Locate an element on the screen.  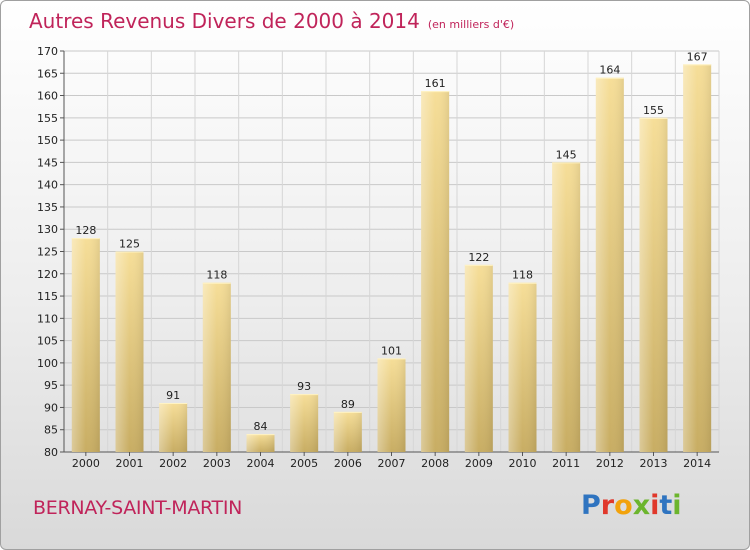
bar-shade-2003 is located at coordinates (216, 367).